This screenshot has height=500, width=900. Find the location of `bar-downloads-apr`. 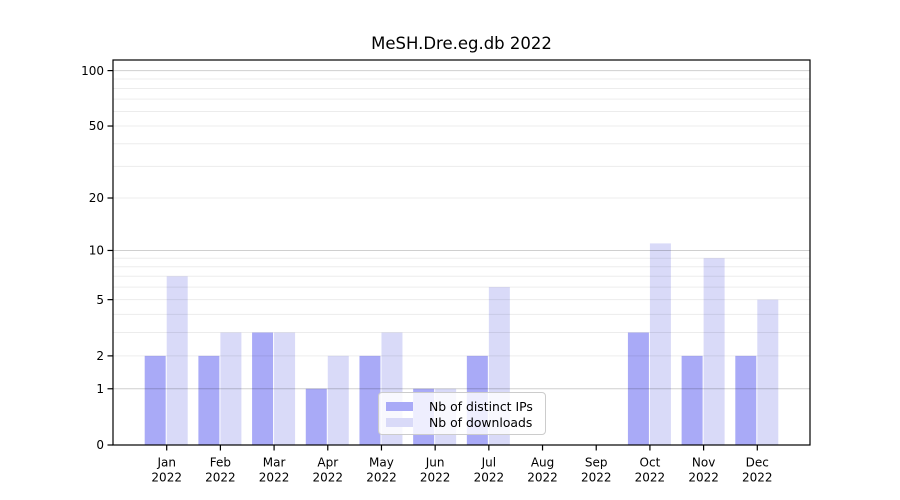

bar-downloads-apr is located at coordinates (338, 400).